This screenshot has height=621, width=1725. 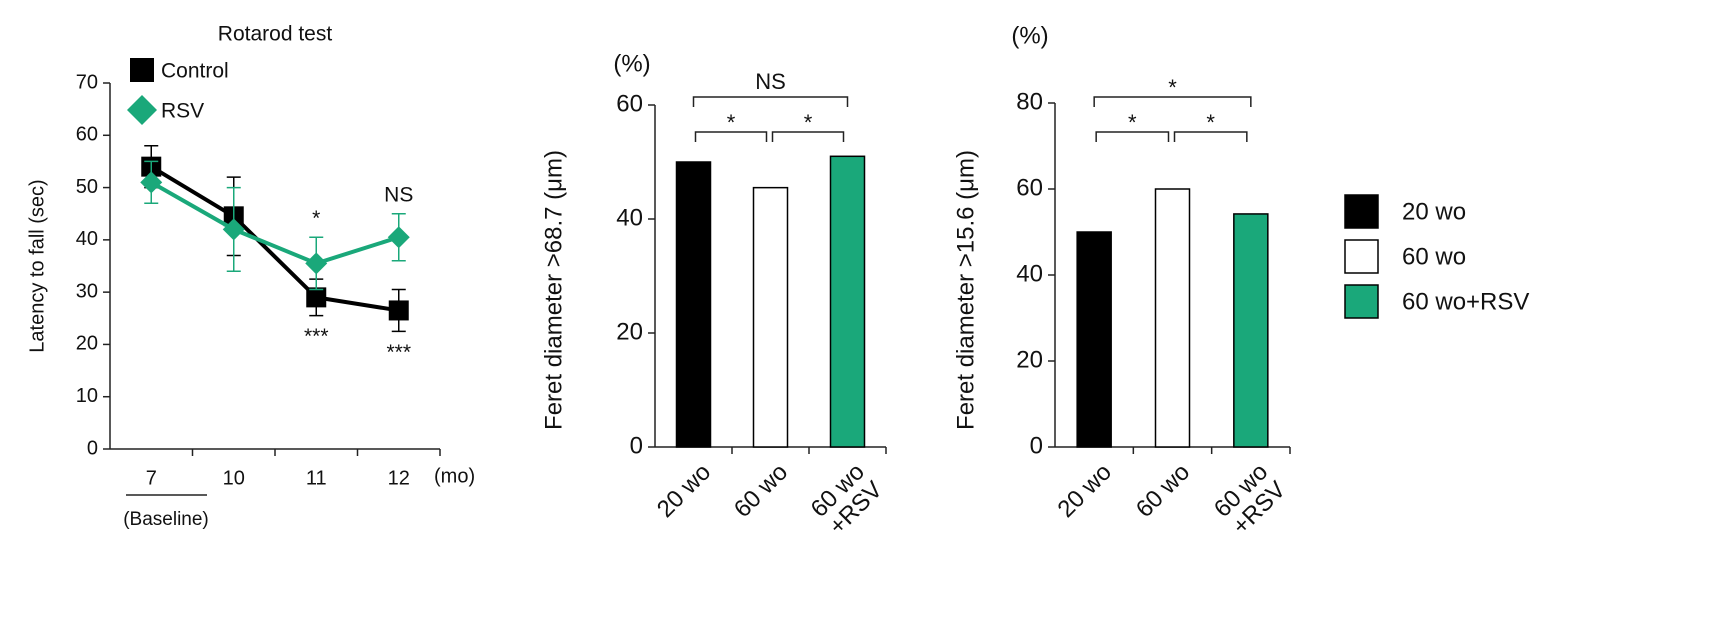 What do you see at coordinates (37, 265) in the screenshot?
I see `y-axis-label: Latency to fall (sec)` at bounding box center [37, 265].